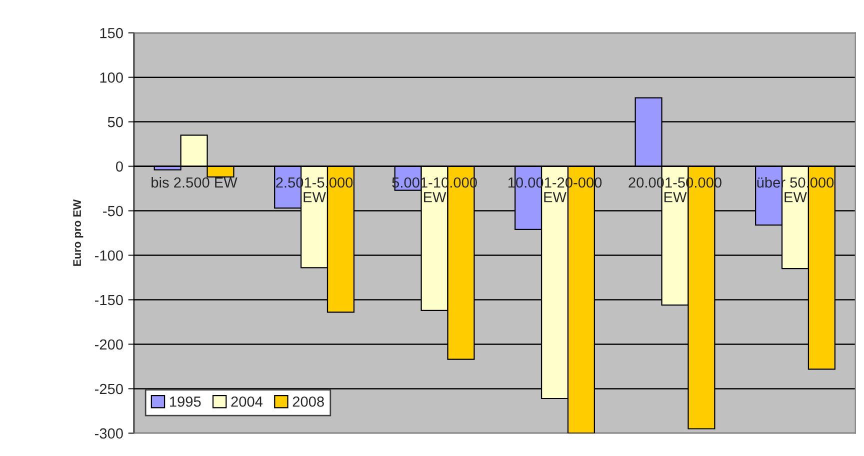  What do you see at coordinates (185, 401) in the screenshot?
I see `legend-label: 1995` at bounding box center [185, 401].